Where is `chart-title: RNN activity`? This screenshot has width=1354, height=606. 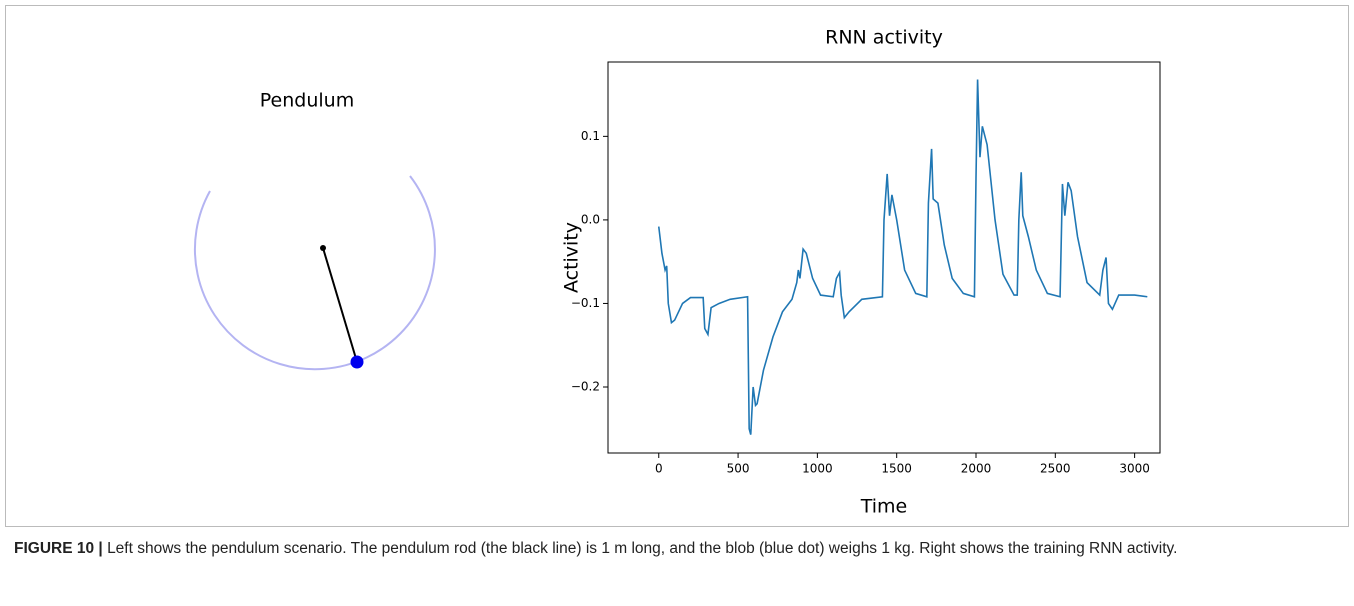
chart-title: RNN activity is located at coordinates (884, 38).